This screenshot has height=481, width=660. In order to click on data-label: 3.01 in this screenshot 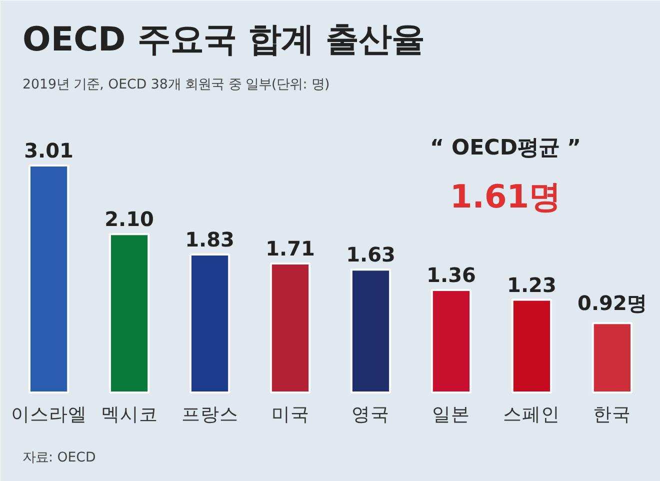, I will do `click(49, 150)`.